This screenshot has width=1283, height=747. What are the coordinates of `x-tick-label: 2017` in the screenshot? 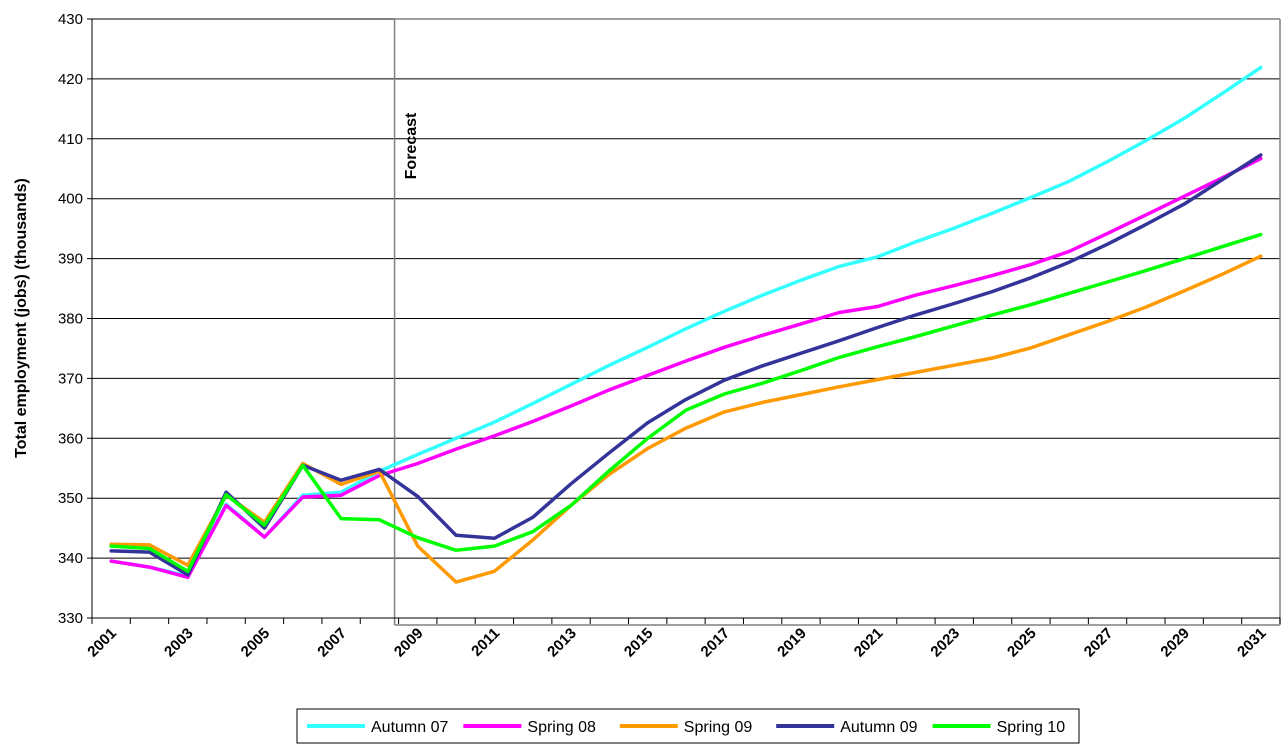 It's located at (716, 643).